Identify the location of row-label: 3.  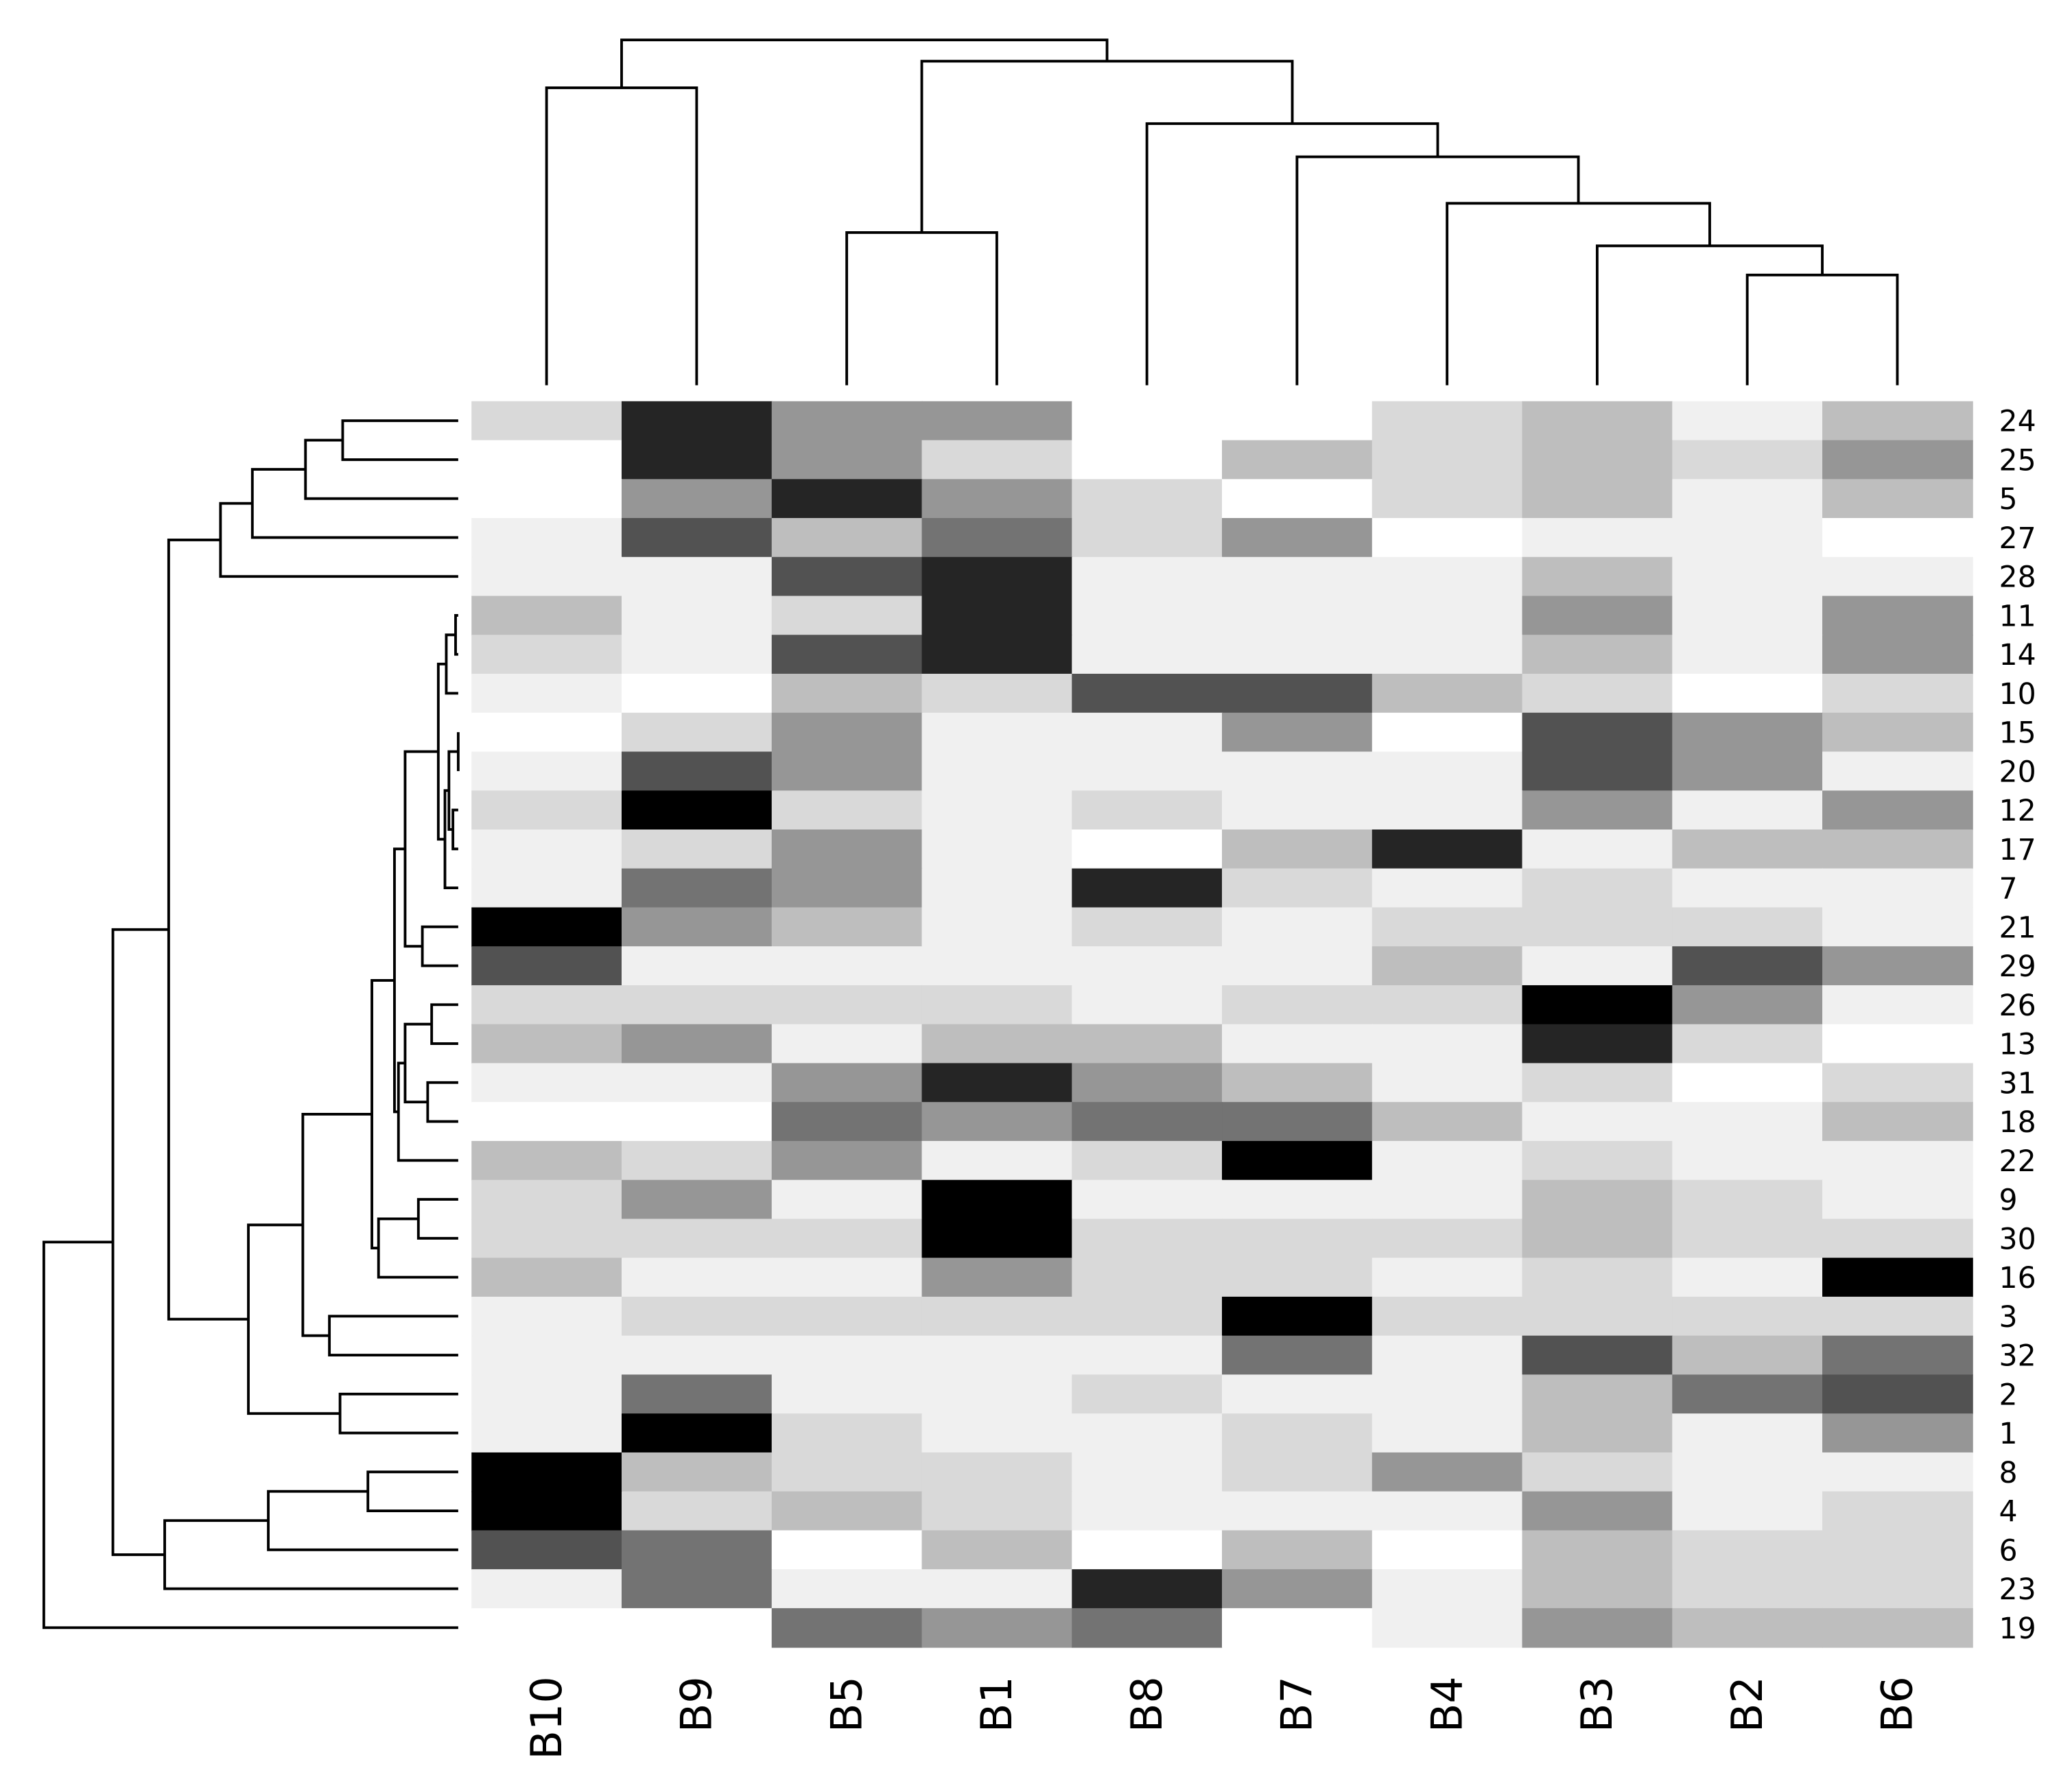
(2009, 1317).